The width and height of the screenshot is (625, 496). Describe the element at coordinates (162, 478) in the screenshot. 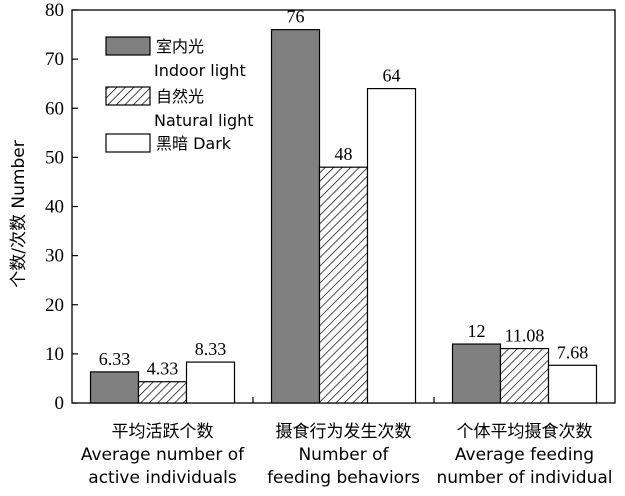

I see `x-category-label: active individuals` at that location.